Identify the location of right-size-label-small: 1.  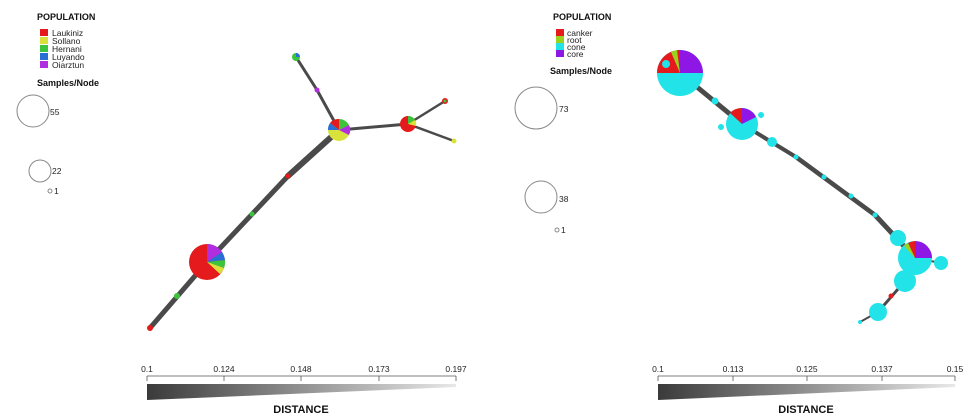
(563, 230).